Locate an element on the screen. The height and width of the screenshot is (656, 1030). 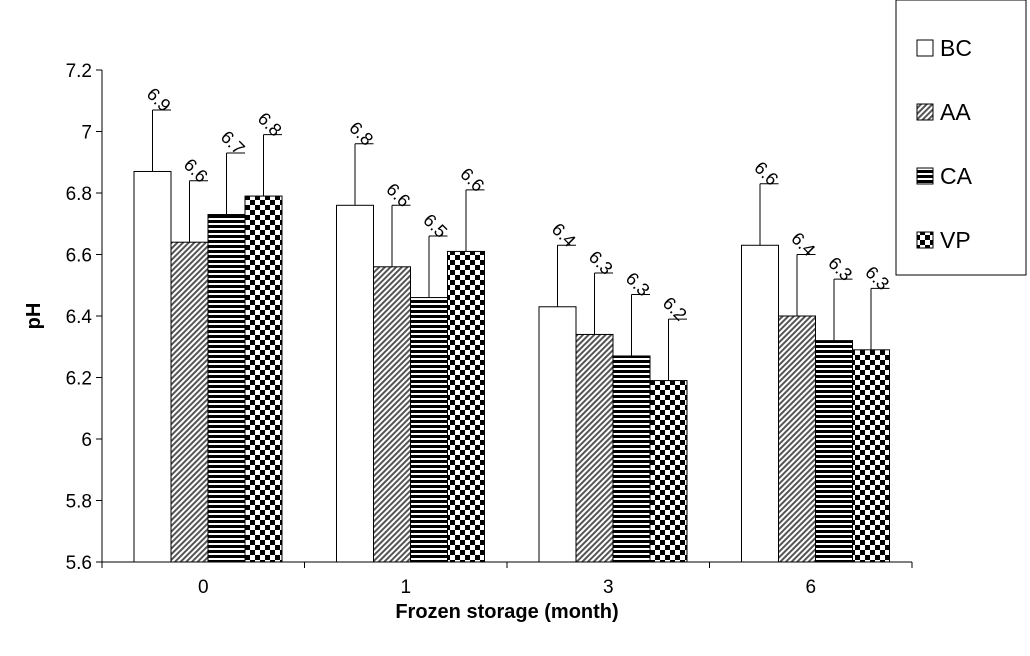
legend-label-vp: VP is located at coordinates (955, 240).